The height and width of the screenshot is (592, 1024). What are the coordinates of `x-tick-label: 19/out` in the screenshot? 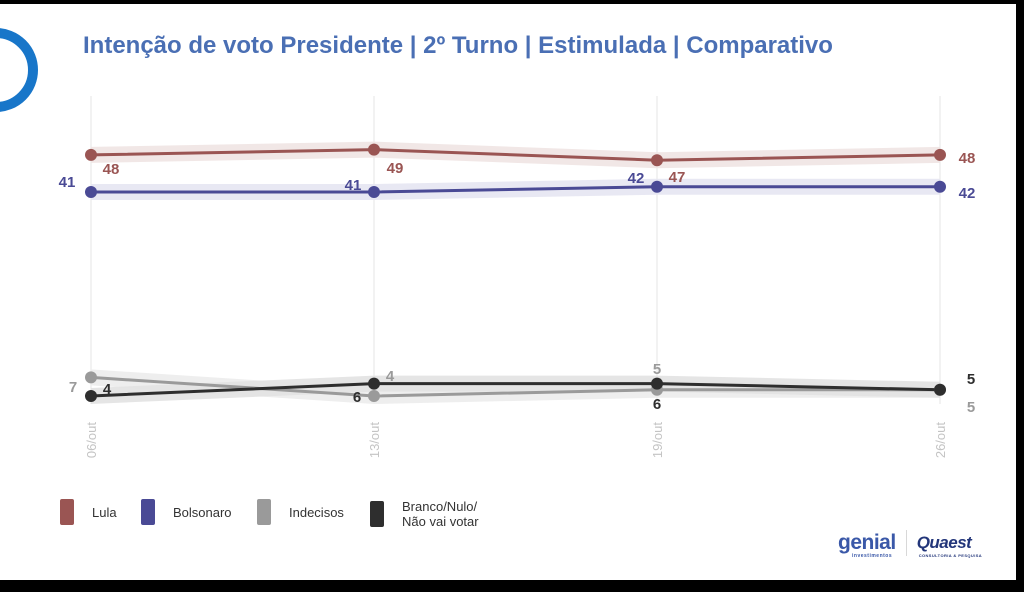 It's located at (657, 440).